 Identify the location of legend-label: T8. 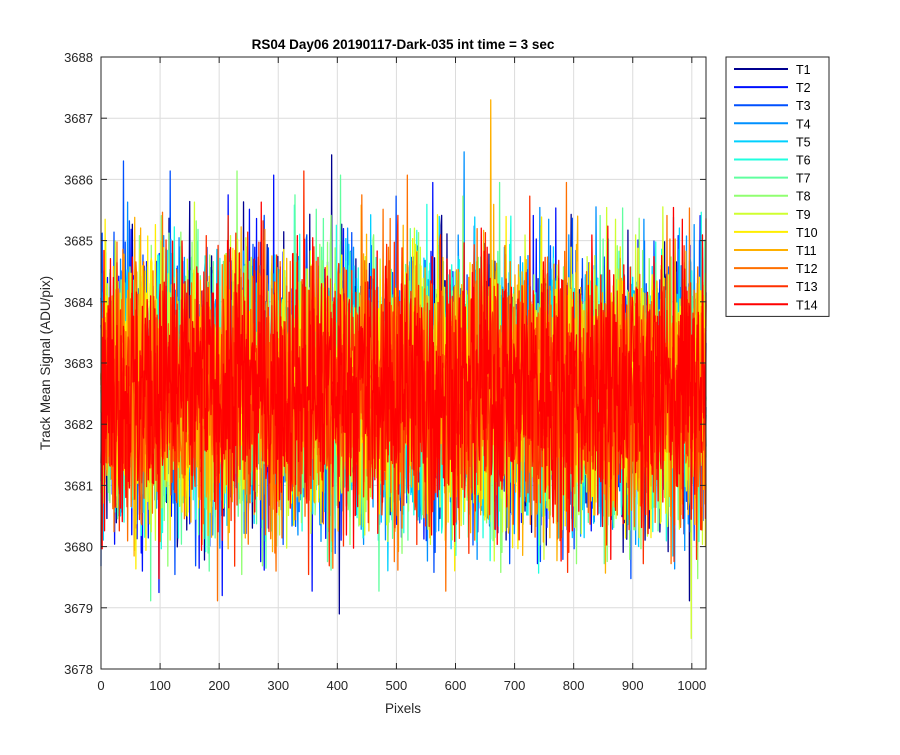
(803, 197).